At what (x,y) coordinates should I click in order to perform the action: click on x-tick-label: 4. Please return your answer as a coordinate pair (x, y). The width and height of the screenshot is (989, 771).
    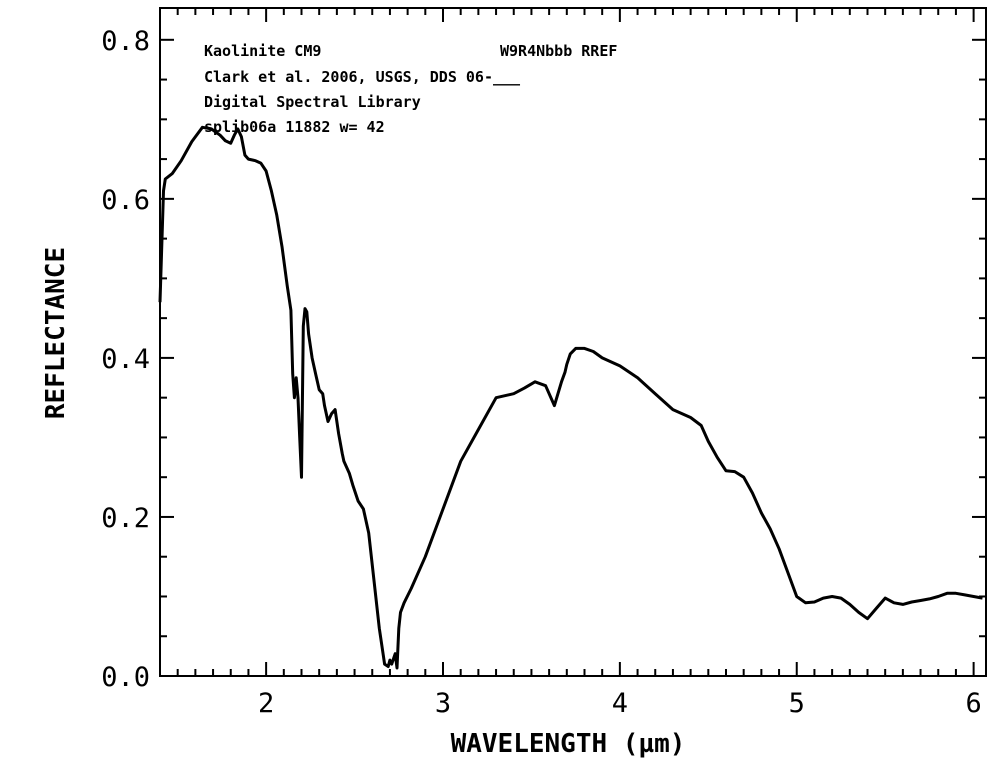
    Looking at the image, I should click on (620, 703).